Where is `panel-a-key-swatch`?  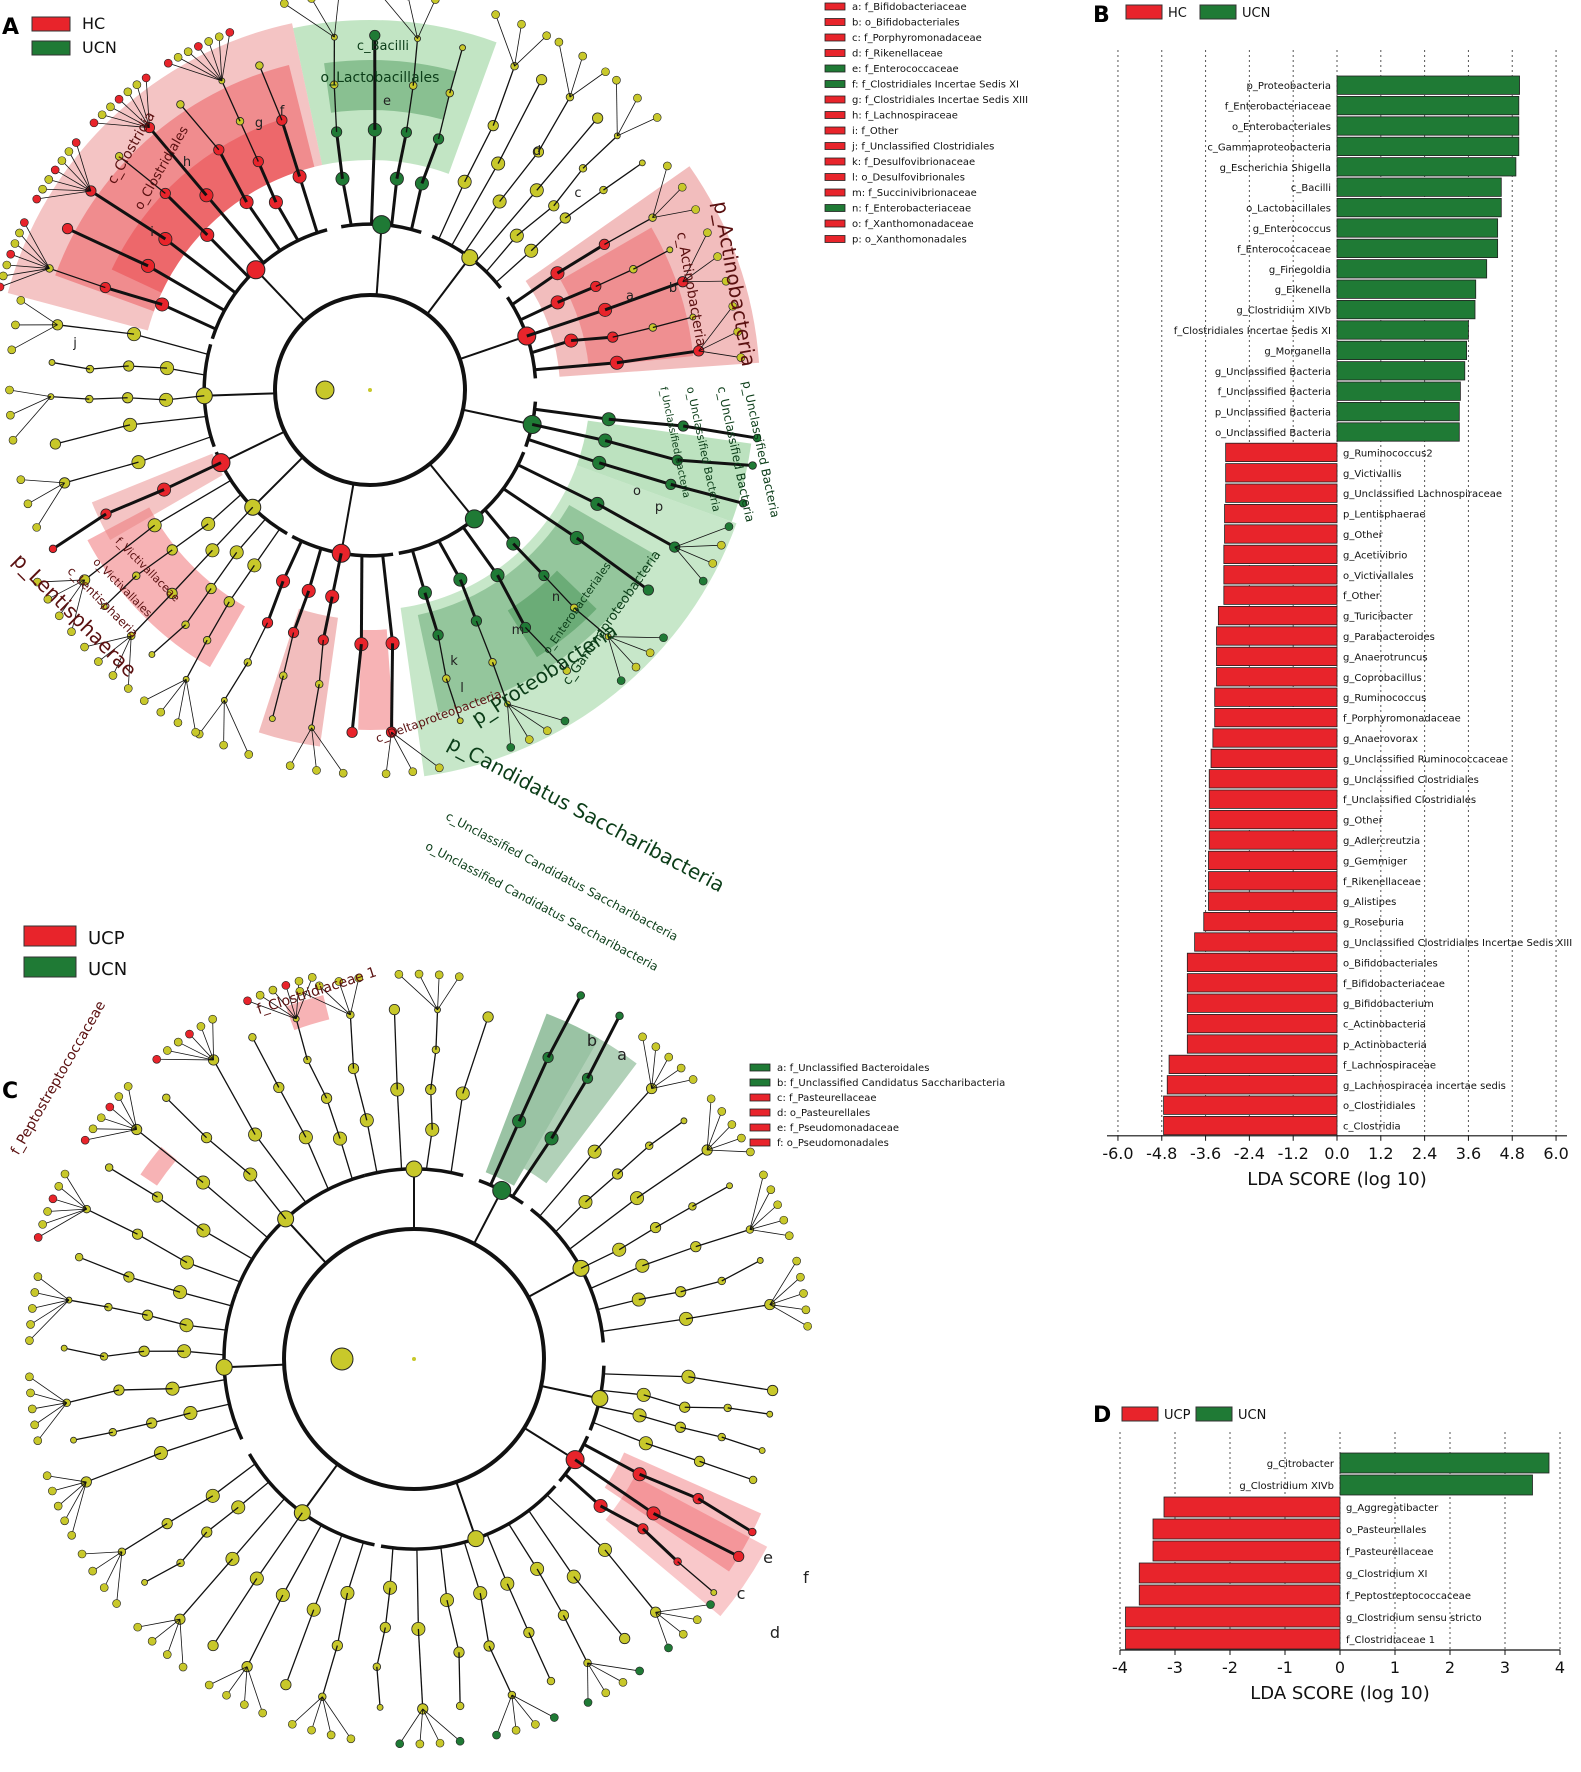
panel-a-key-swatch is located at coordinates (835, 68).